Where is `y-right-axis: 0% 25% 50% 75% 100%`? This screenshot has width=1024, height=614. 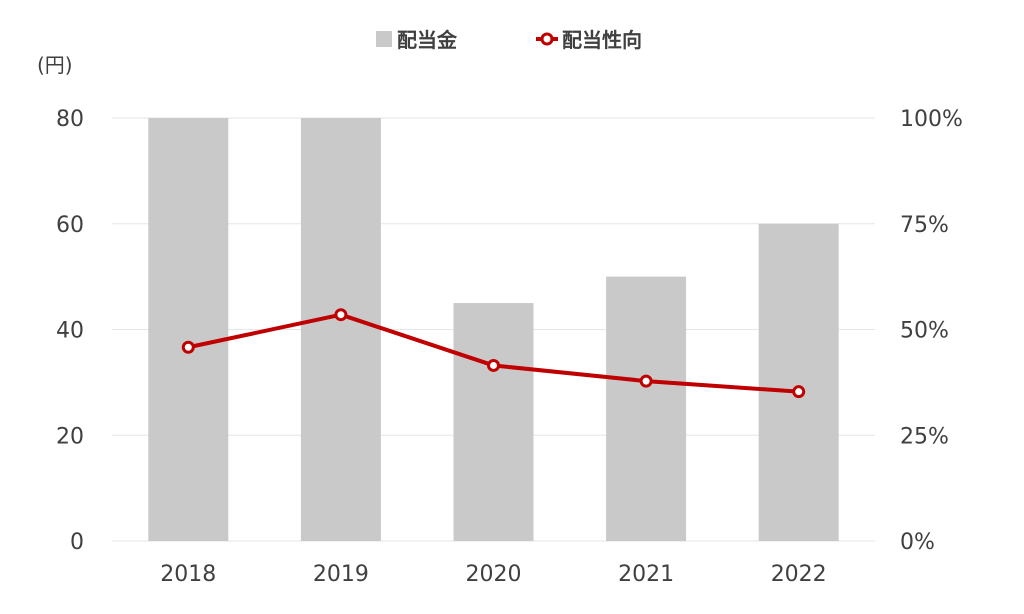
y-right-axis: 0% 25% 50% 75% 100% is located at coordinates (931, 331).